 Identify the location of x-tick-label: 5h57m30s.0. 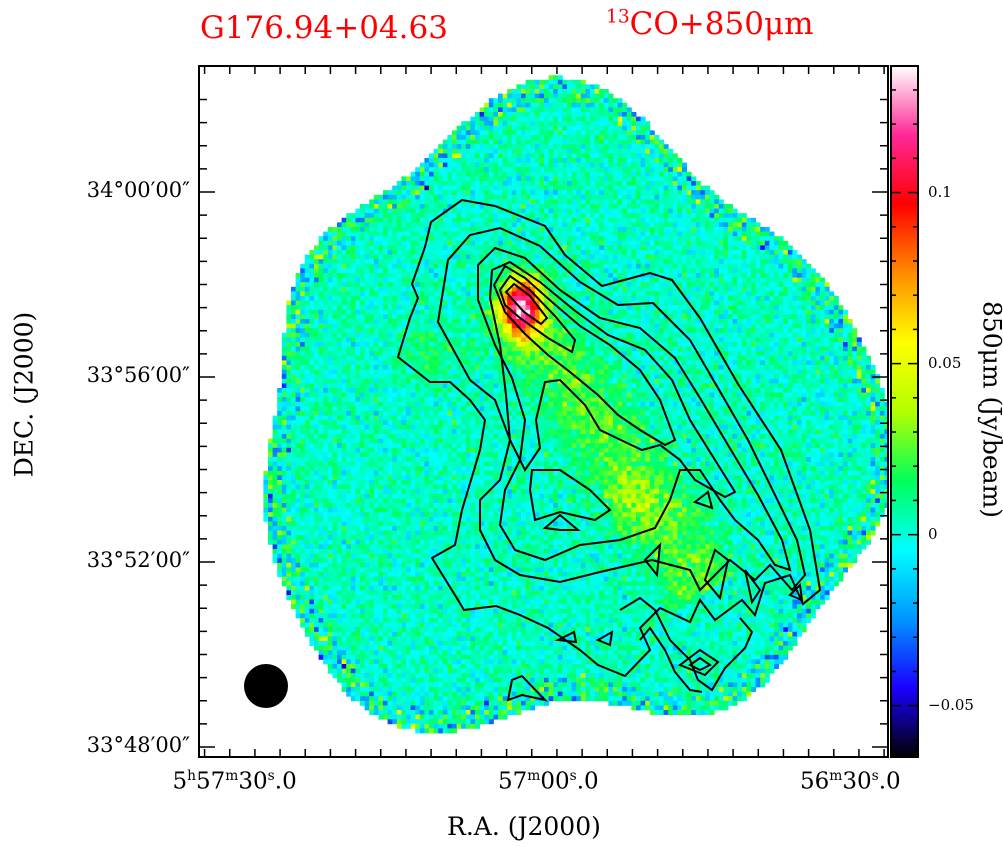
(234, 781).